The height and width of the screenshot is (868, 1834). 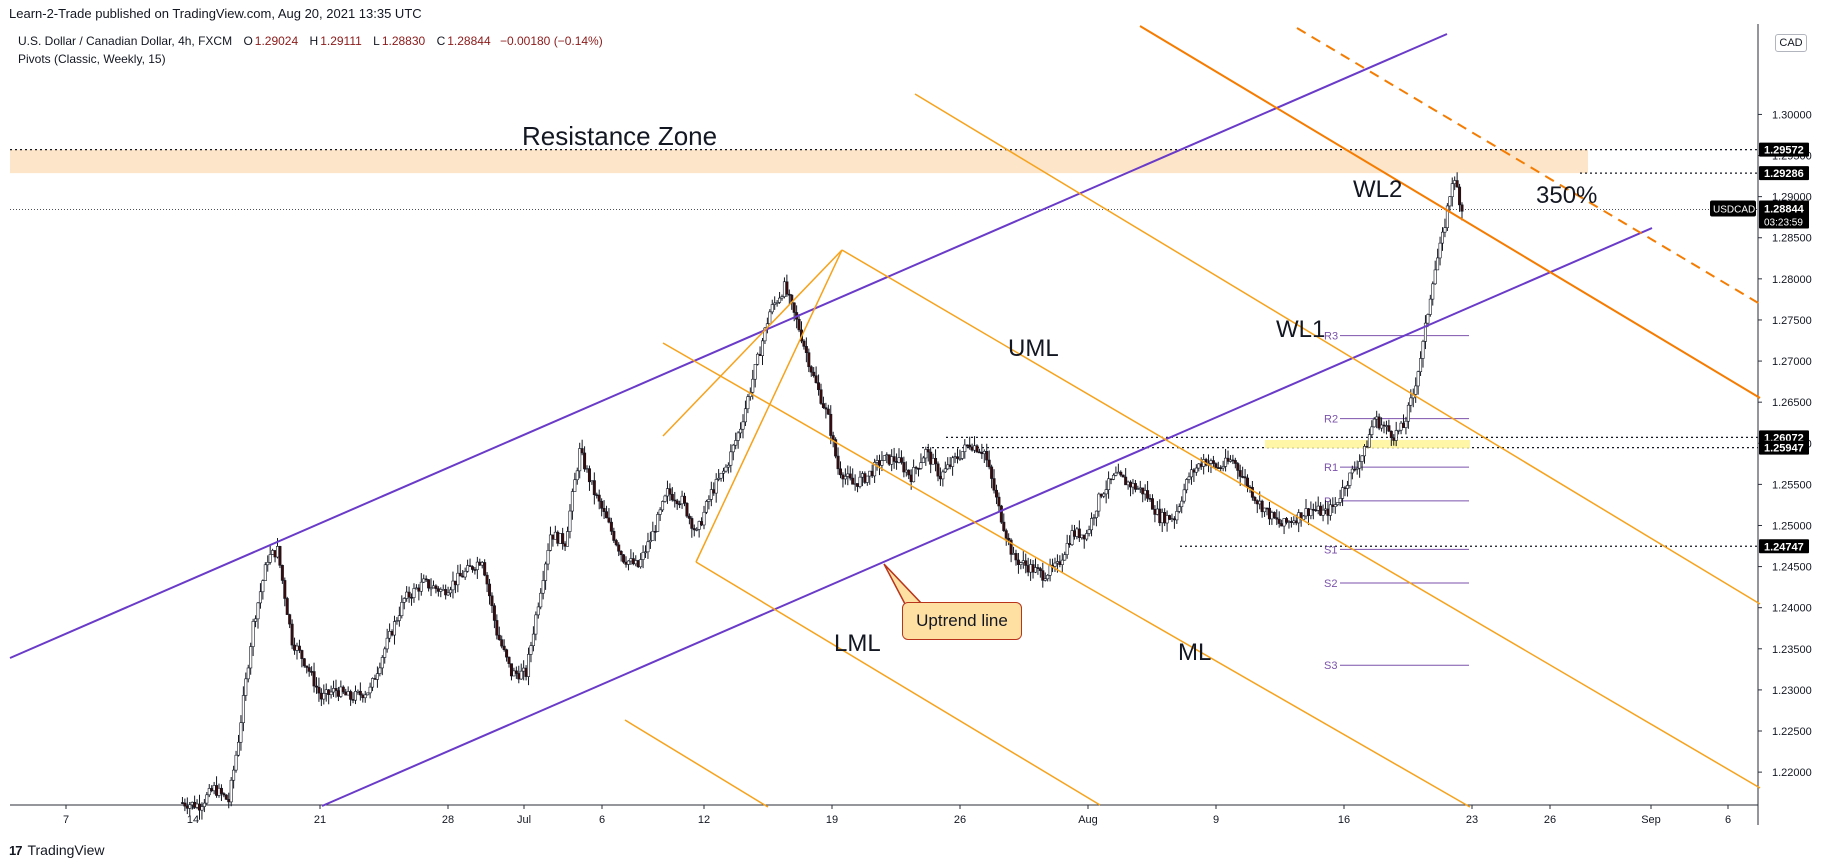 I want to click on time-axis: 7 14 21 28 Jul 6 12 19 26 Aug 9 16 23 26 Sep 6, so click(x=897, y=815).